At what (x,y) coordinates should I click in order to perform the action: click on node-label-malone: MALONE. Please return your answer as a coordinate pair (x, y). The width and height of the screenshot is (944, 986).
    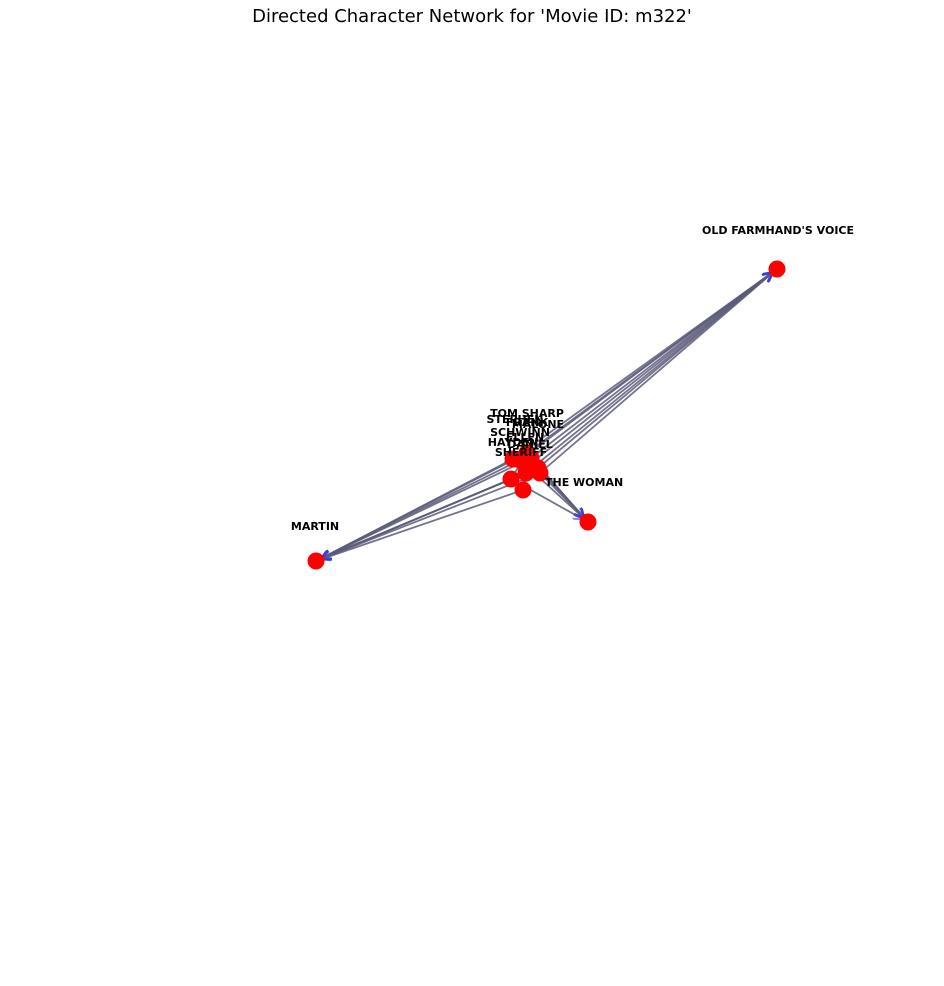
    Looking at the image, I should click on (538, 424).